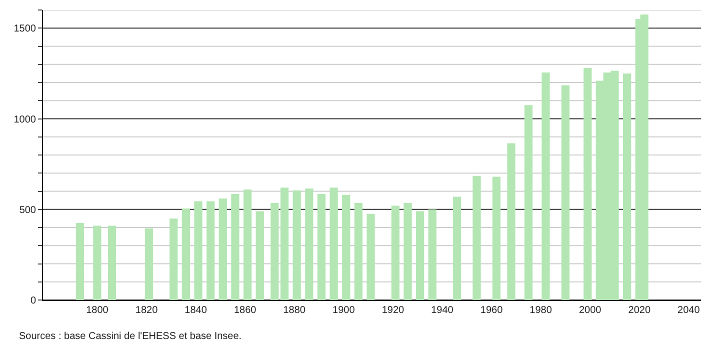 The image size is (710, 340). Describe the element at coordinates (639, 310) in the screenshot. I see `x-tick-label: 2020` at that location.